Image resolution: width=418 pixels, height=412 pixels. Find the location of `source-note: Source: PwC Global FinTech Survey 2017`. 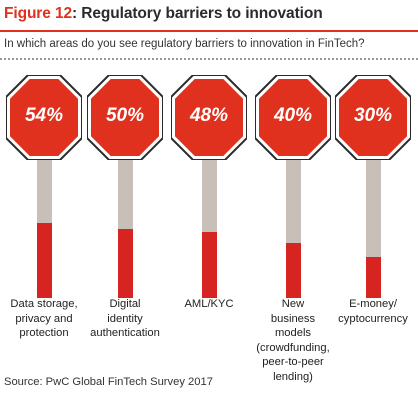

source-note: Source: PwC Global FinTech Survey 2017 is located at coordinates (108, 382).